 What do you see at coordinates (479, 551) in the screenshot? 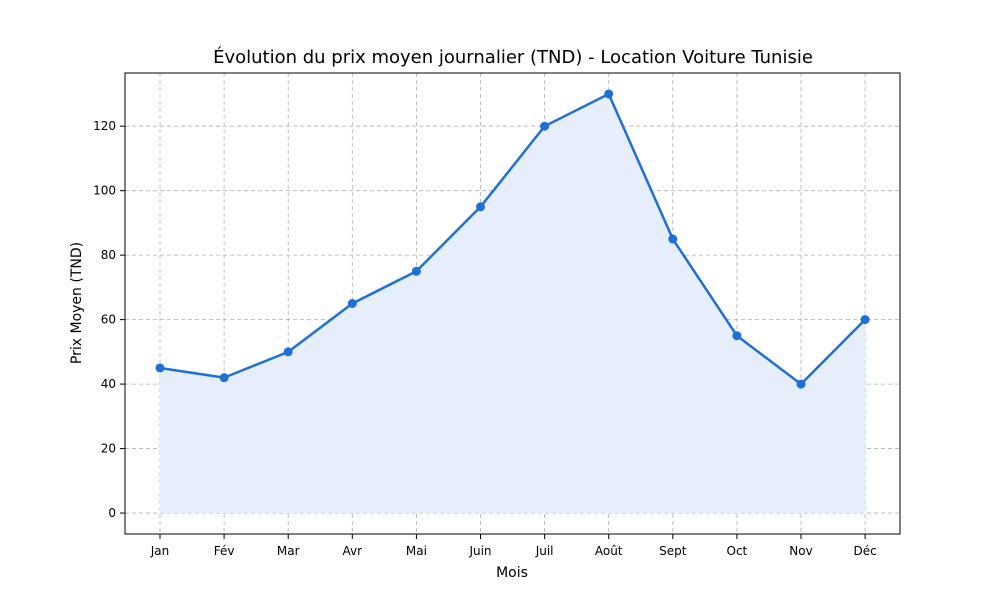
I see `x-tick-label: Juin` at bounding box center [479, 551].